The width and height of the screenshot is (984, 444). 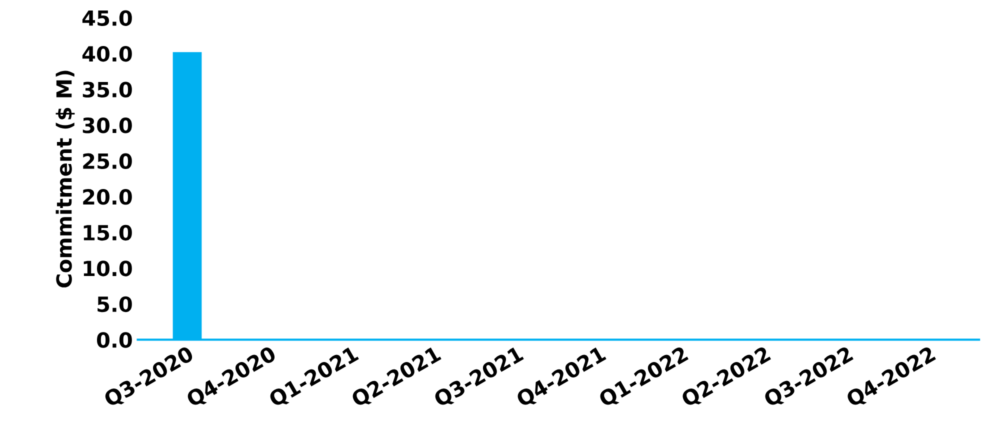 I want to click on y-tick-label: 35.0, so click(x=107, y=90).